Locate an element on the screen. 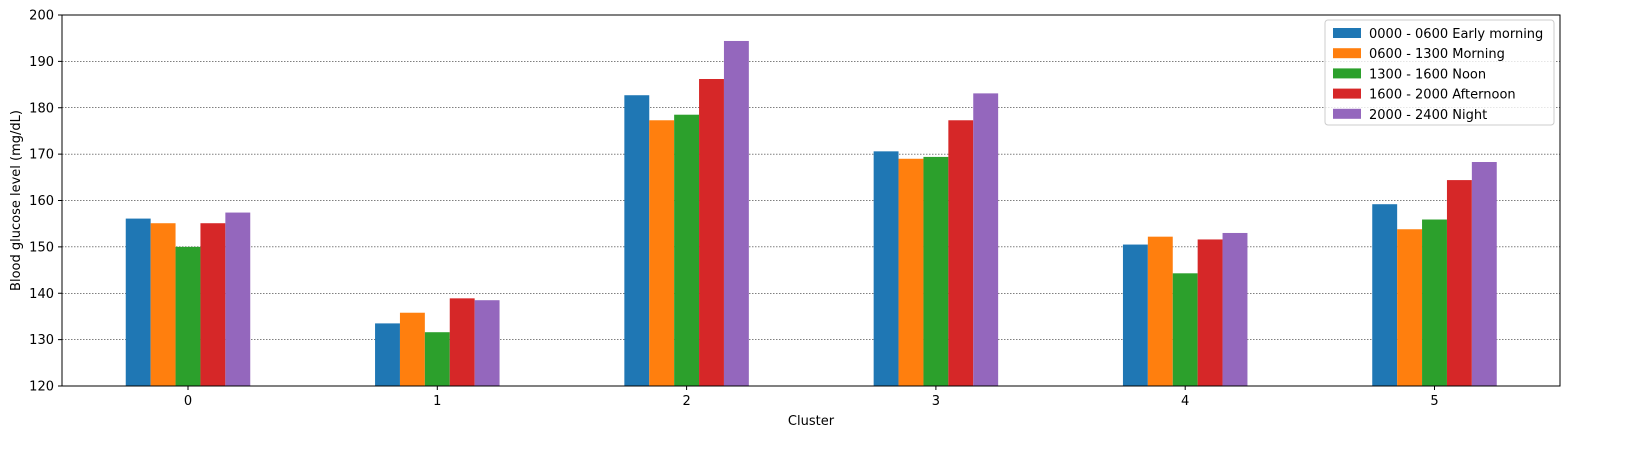  y-tick-label: 190 is located at coordinates (41, 62).